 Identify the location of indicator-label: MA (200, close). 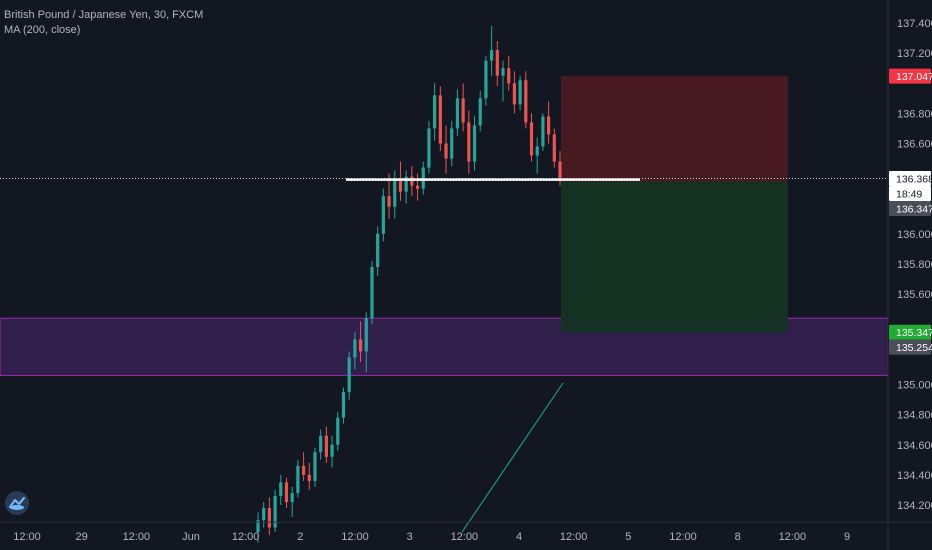
(42, 30).